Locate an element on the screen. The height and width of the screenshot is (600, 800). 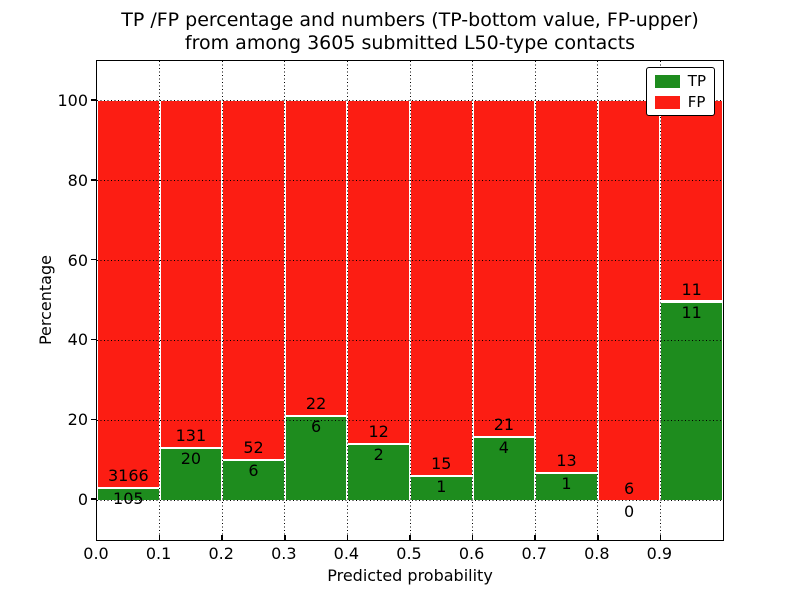
tp-color-swatch is located at coordinates (667, 81).